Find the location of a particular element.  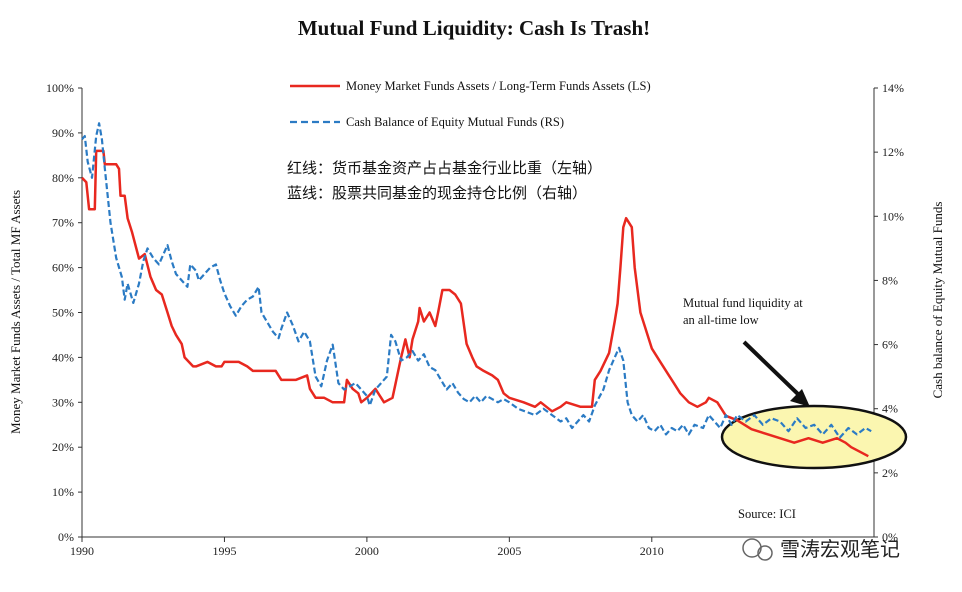

legend-blue-label: Cash Balance of Equity Mutual Funds (RS) is located at coordinates (455, 122).